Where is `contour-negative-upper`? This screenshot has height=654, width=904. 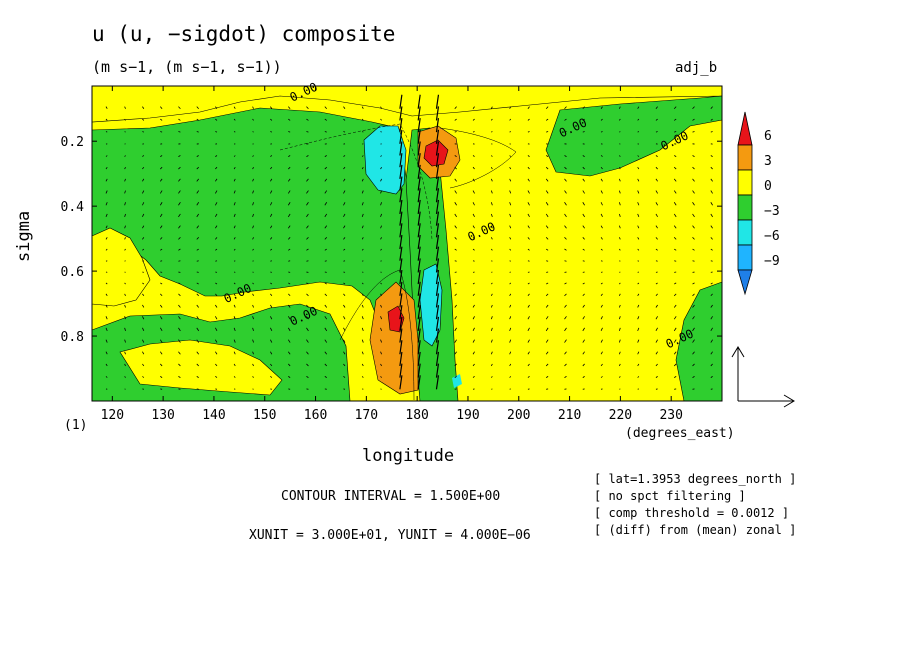
contour-negative-upper is located at coordinates (356, 182).